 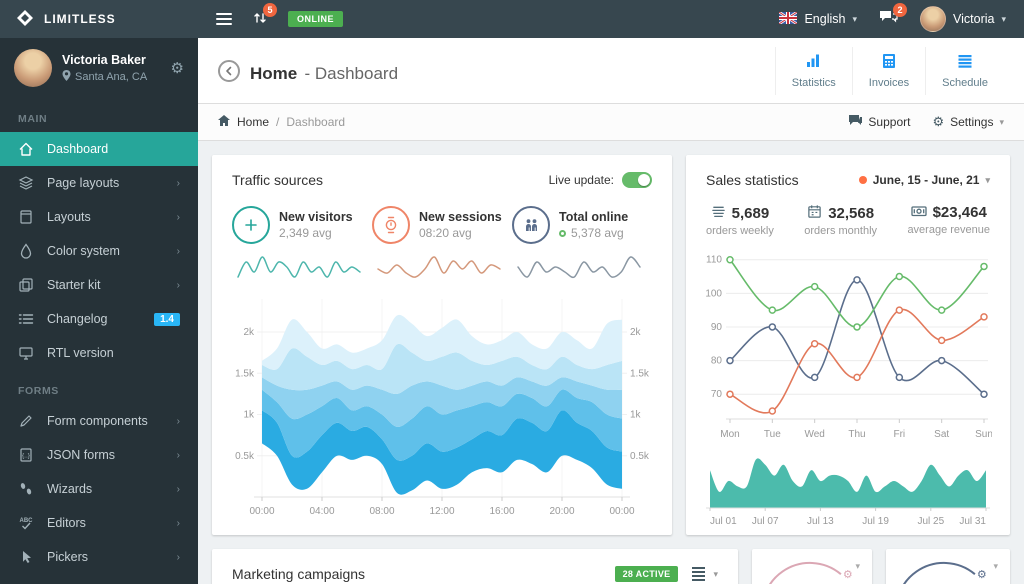 What do you see at coordinates (167, 319) in the screenshot?
I see `version-badge: 1.4` at bounding box center [167, 319].